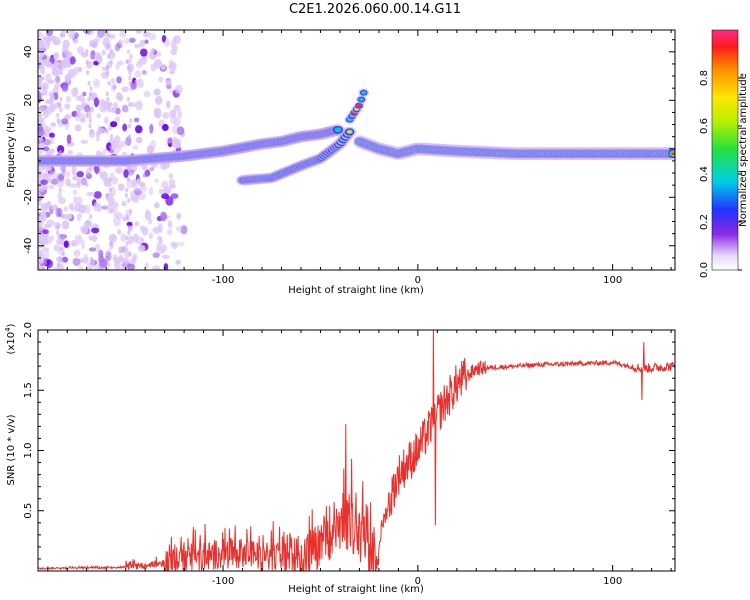 This screenshot has width=750, height=600. I want to click on trace-core, so click(338, 130).